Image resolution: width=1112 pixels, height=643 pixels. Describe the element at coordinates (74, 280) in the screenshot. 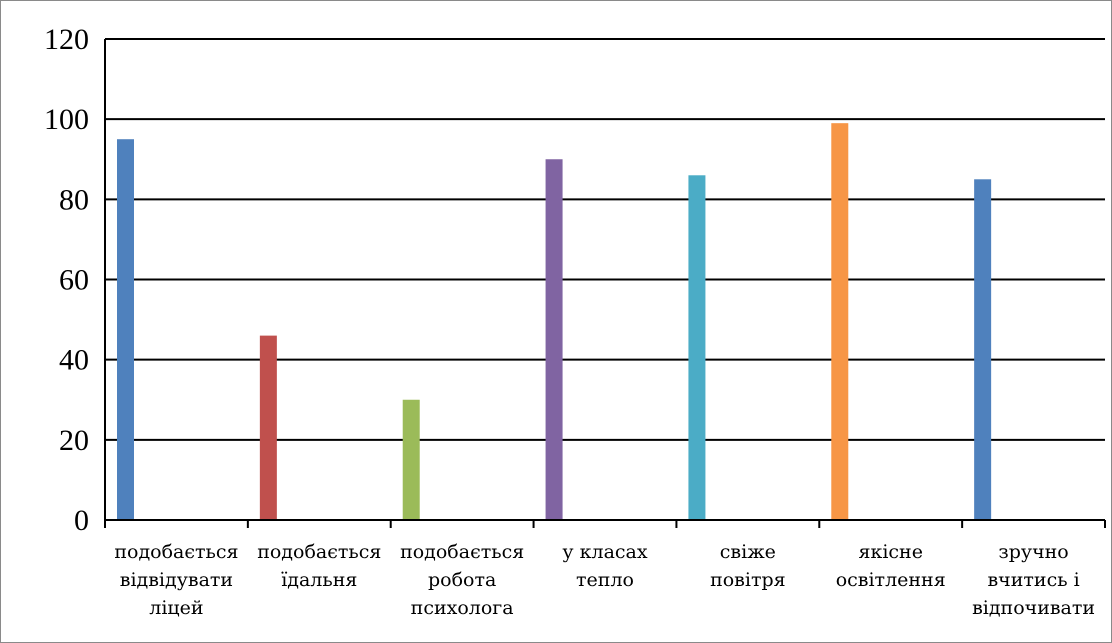

I see `y-tick-label: 60` at that location.